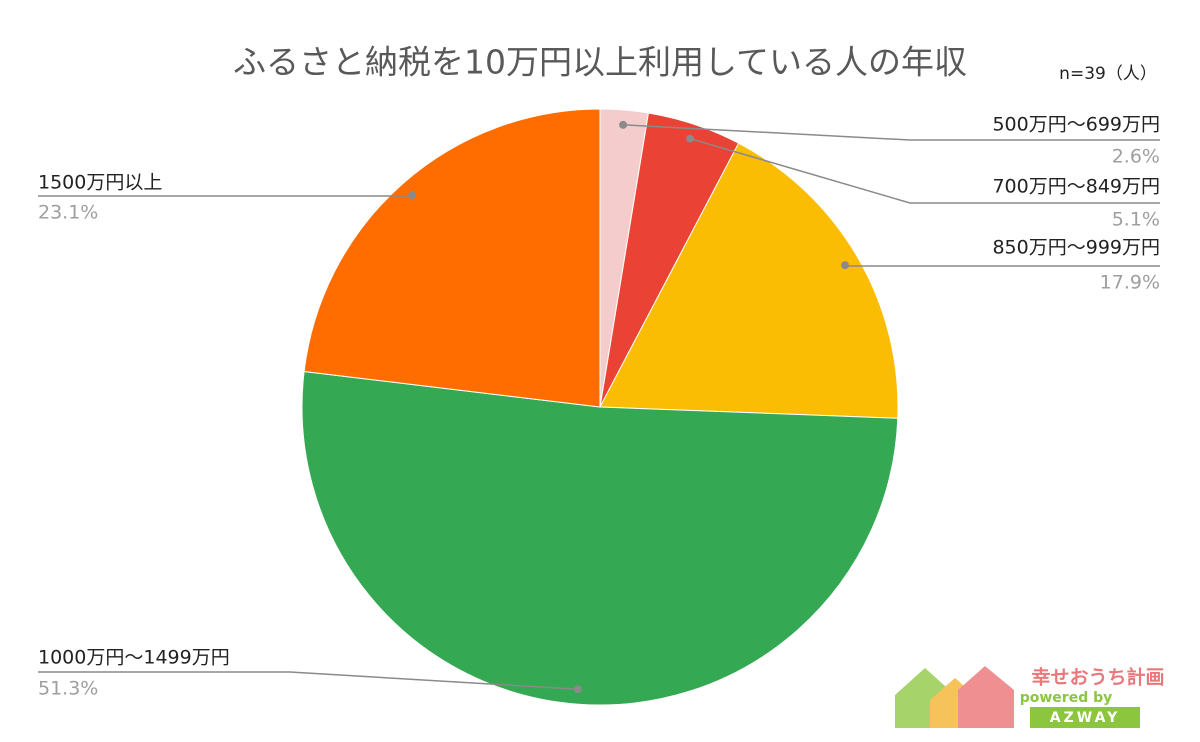 The image size is (1200, 742). What do you see at coordinates (1136, 157) in the screenshot?
I see `slice-value: 2.6%` at bounding box center [1136, 157].